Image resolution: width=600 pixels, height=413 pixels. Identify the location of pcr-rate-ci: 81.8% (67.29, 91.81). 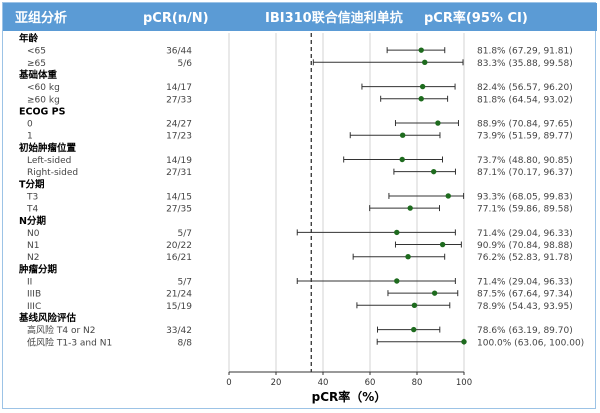
(525, 52).